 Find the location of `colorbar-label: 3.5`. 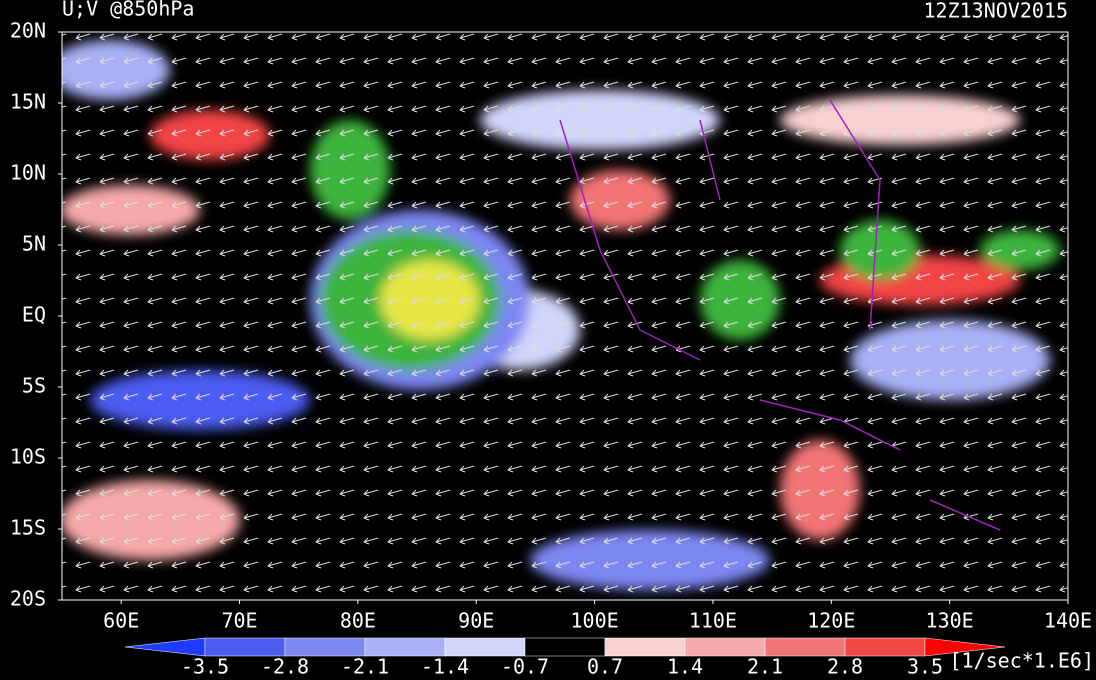

colorbar-label: 3.5 is located at coordinates (925, 667).